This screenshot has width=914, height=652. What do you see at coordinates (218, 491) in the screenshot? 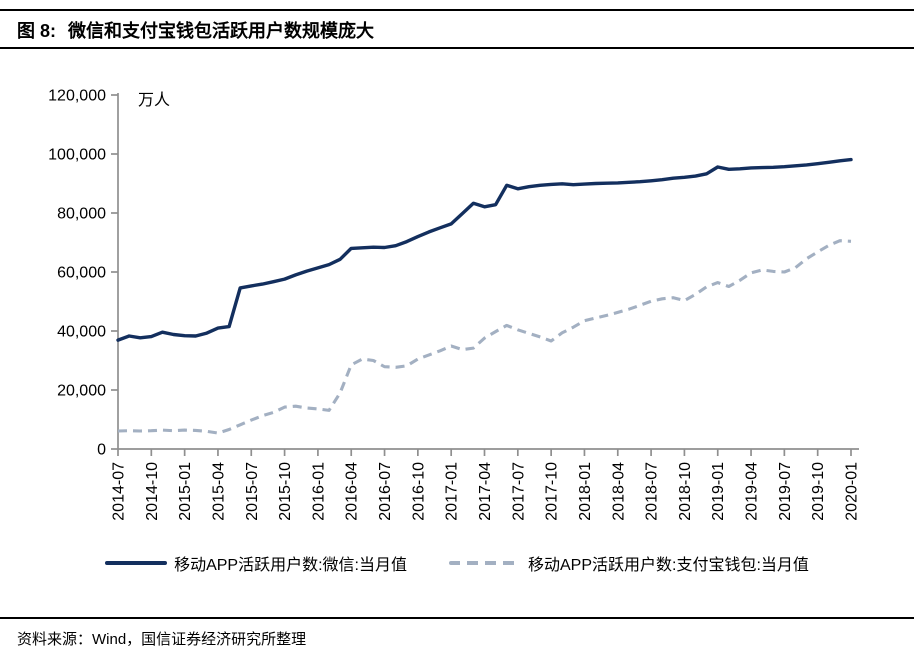
I see `x-tick-label: 2015-04` at bounding box center [218, 491].